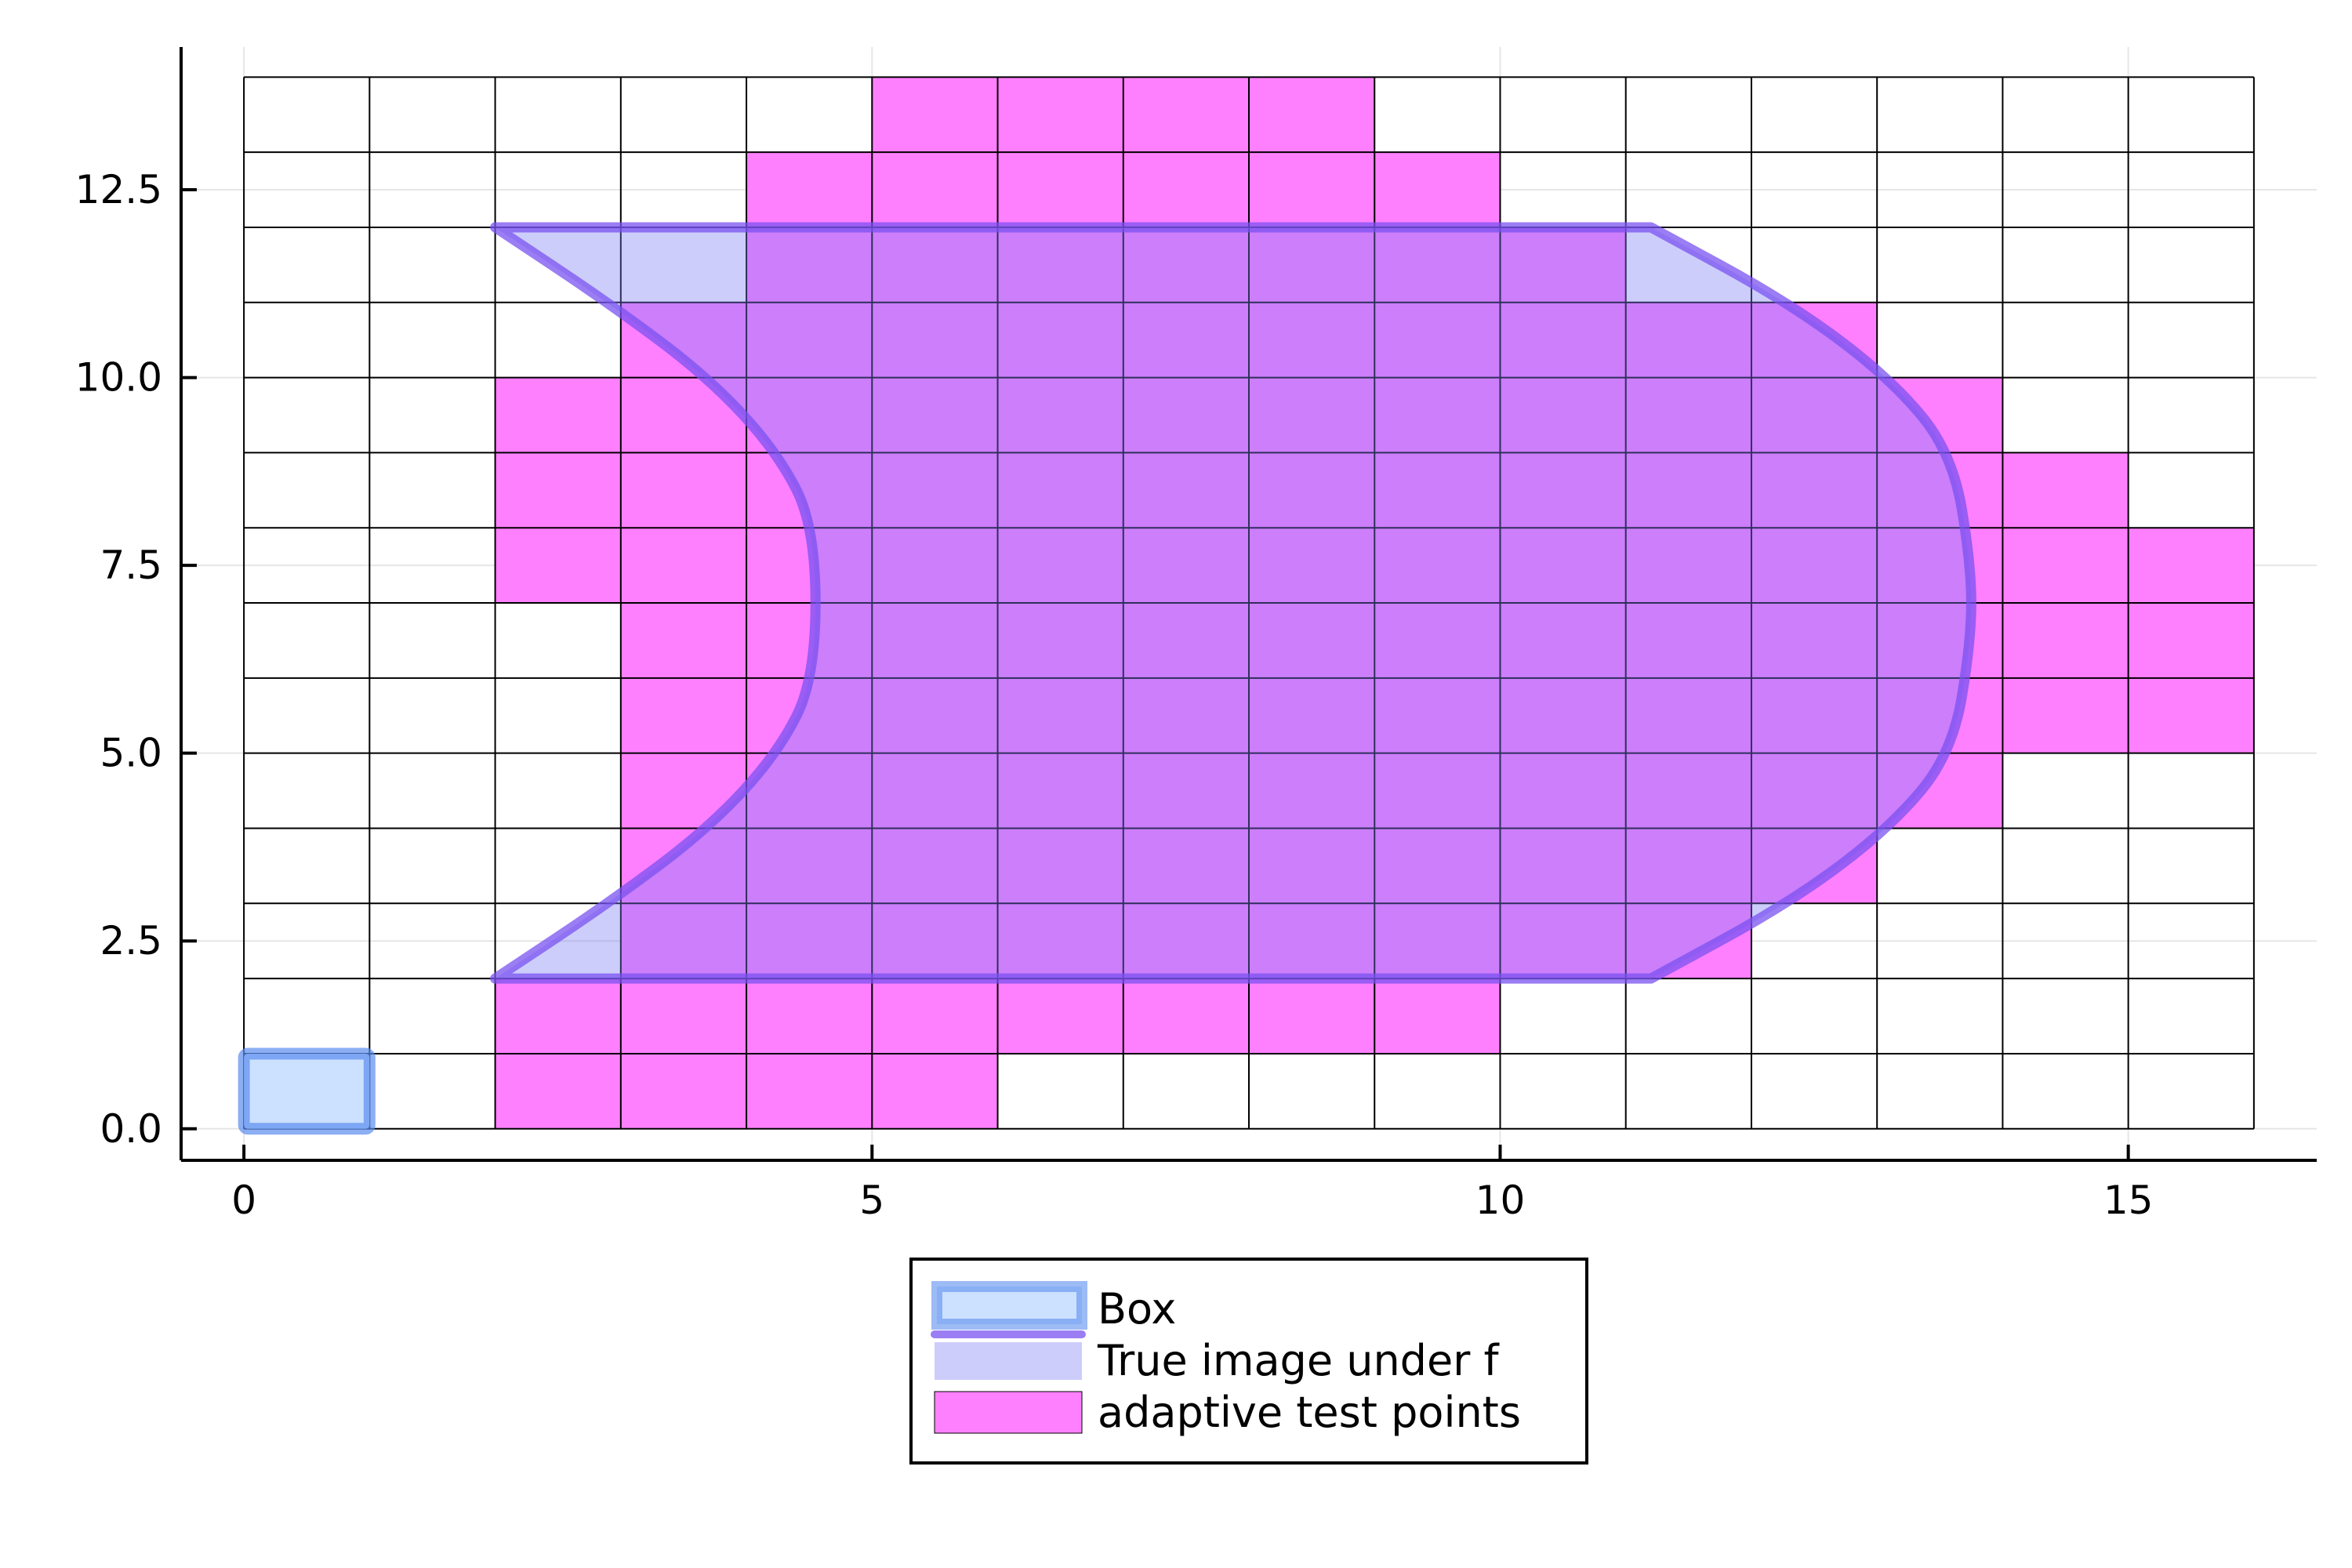 Image resolution: width=2352 pixels, height=1568 pixels. What do you see at coordinates (131, 941) in the screenshot?
I see `y-tick-label: 2.5` at bounding box center [131, 941].